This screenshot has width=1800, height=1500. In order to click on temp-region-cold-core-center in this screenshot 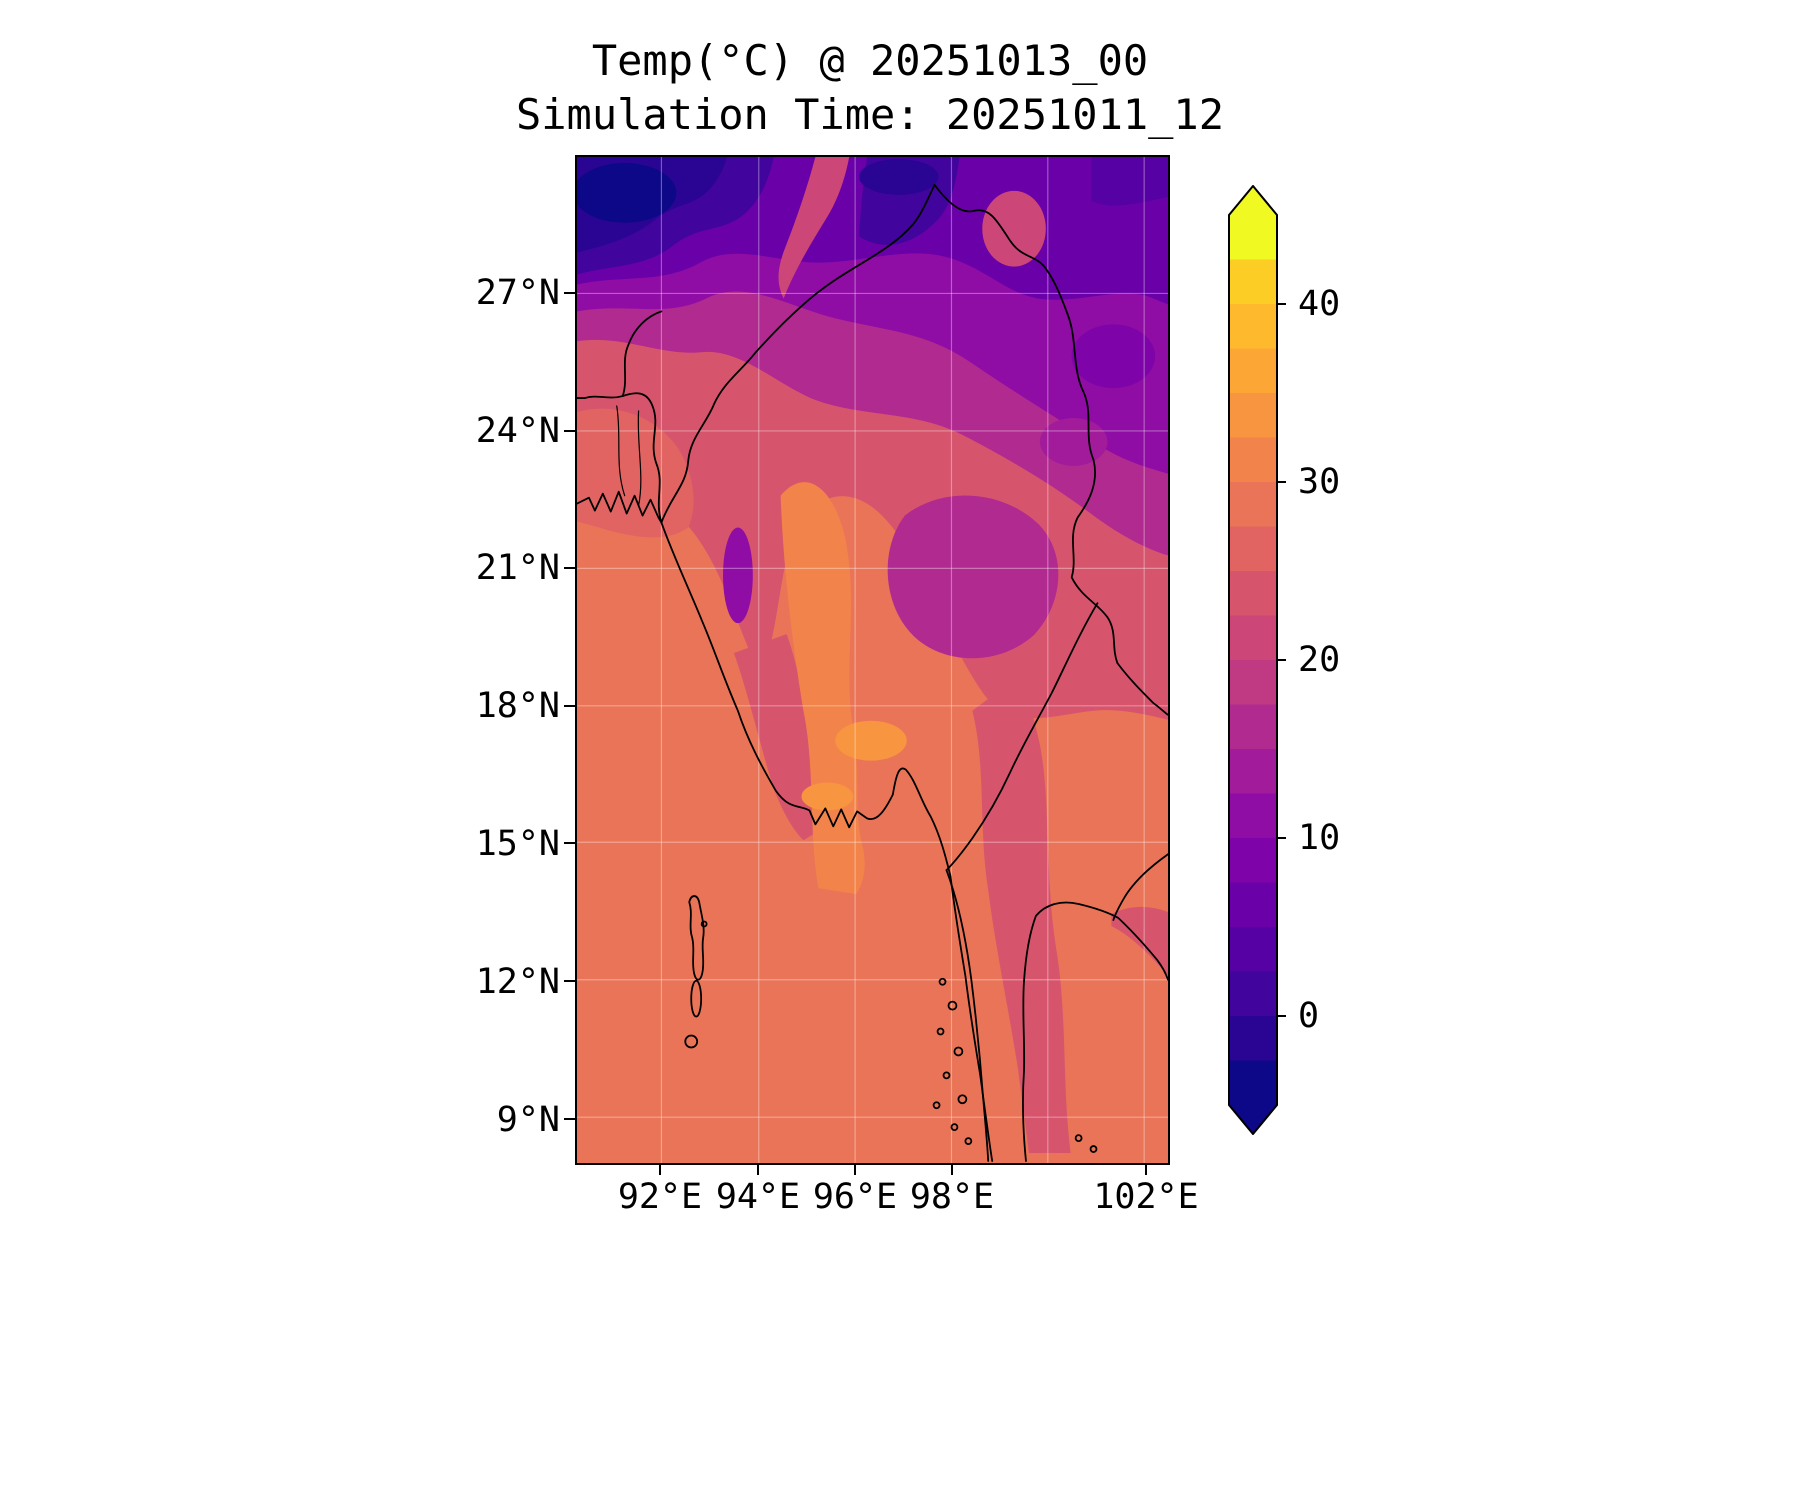, I will do `click(899, 176)`.